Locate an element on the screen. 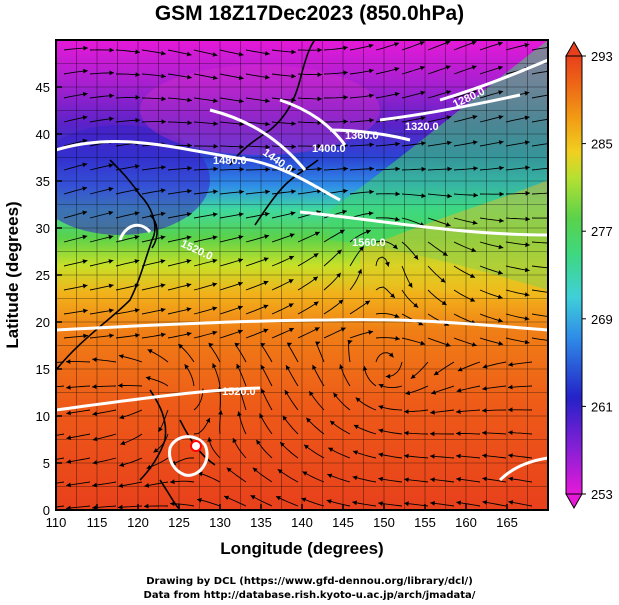 The height and width of the screenshot is (605, 619). colorbar-tick-label: 285 is located at coordinates (602, 144).